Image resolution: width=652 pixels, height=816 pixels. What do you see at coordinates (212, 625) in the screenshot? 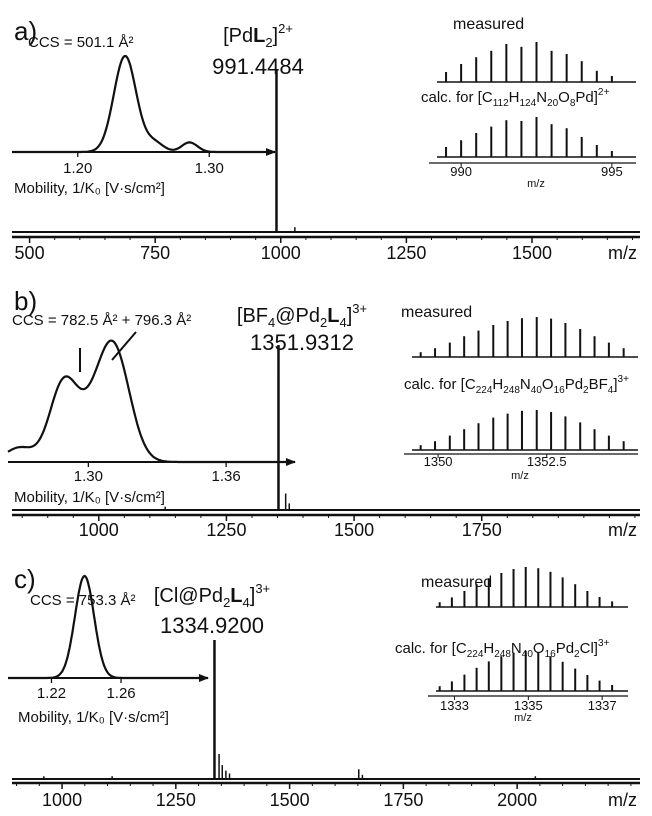
I see `ion-mz-value: 1334.9200` at bounding box center [212, 625].